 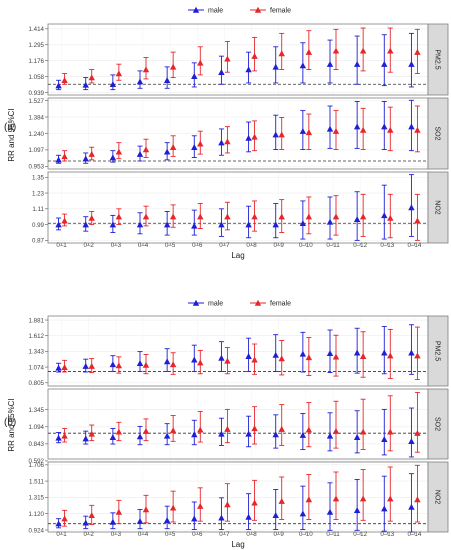 I want to click on y-tick-label: 1.35, so click(x=38, y=178).